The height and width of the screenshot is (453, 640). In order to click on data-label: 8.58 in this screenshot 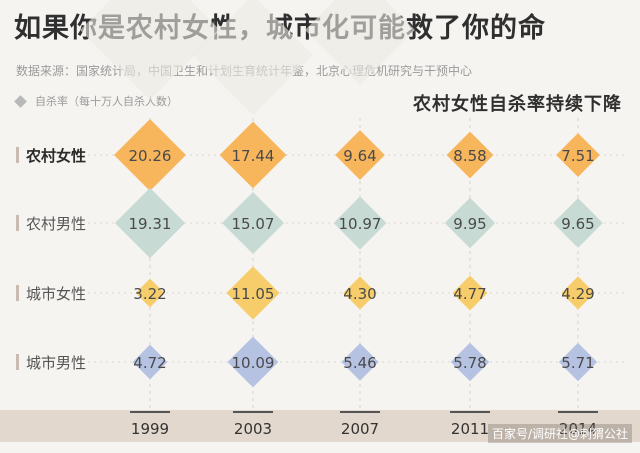, I will do `click(469, 156)`.